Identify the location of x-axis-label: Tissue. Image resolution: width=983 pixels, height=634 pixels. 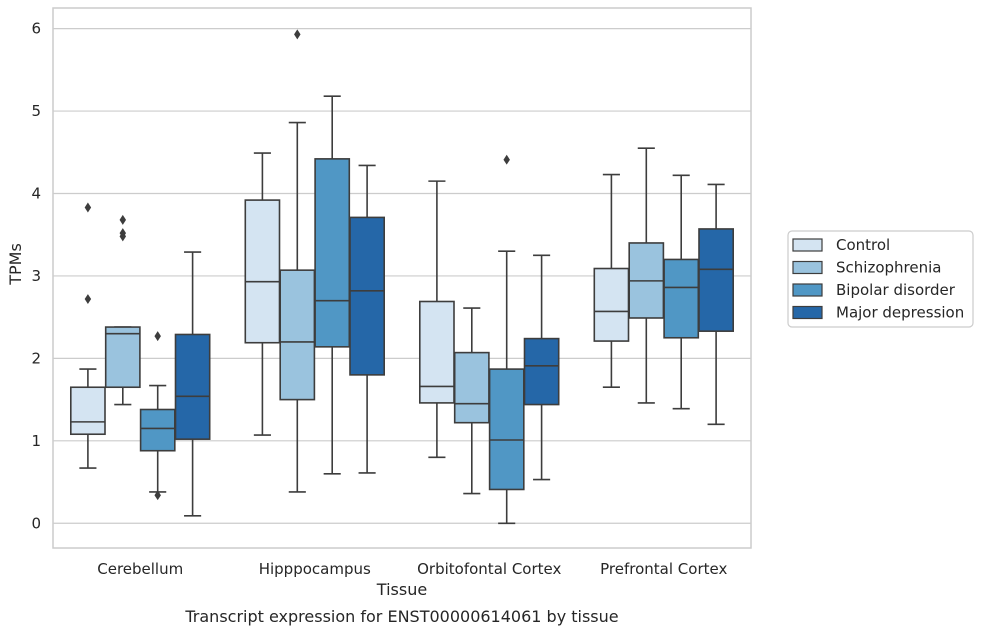
(401, 589).